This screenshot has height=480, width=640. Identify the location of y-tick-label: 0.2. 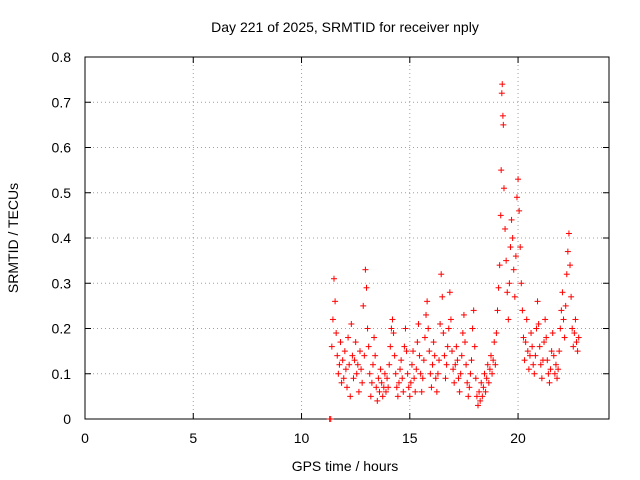
(62, 329).